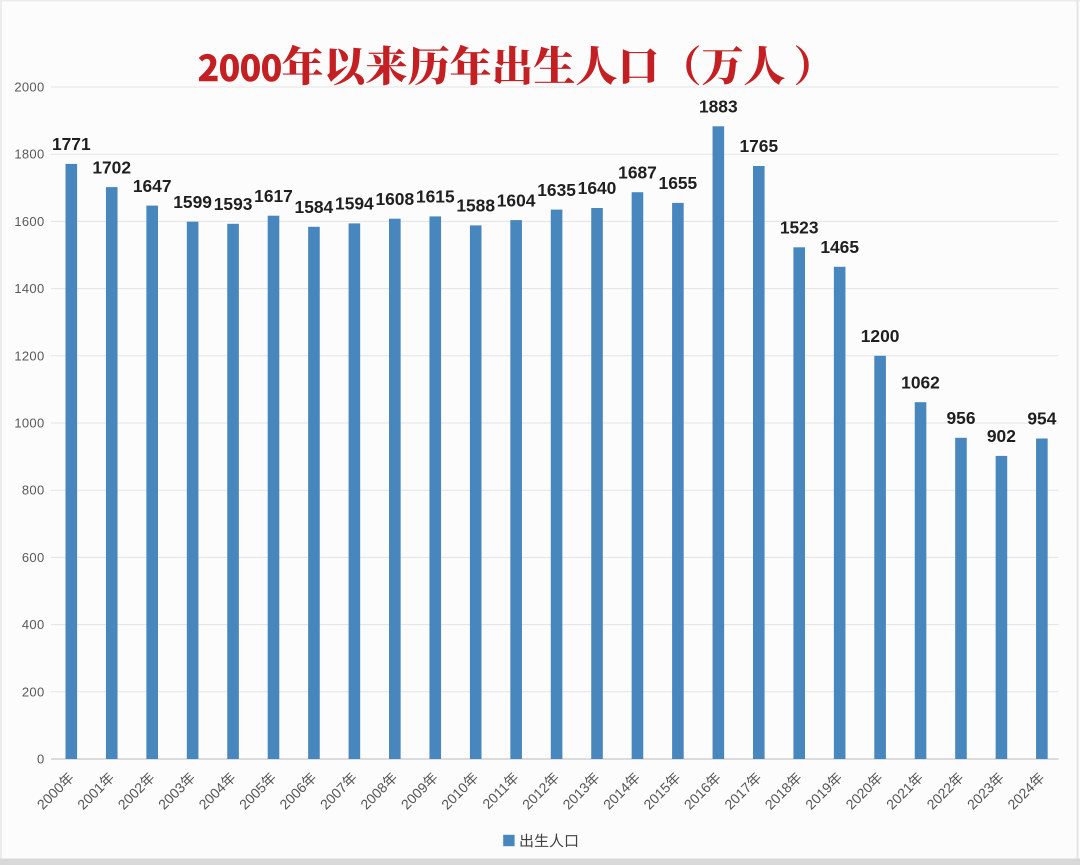 The width and height of the screenshot is (1080, 865). I want to click on svg-text: 200, so click(33, 691).